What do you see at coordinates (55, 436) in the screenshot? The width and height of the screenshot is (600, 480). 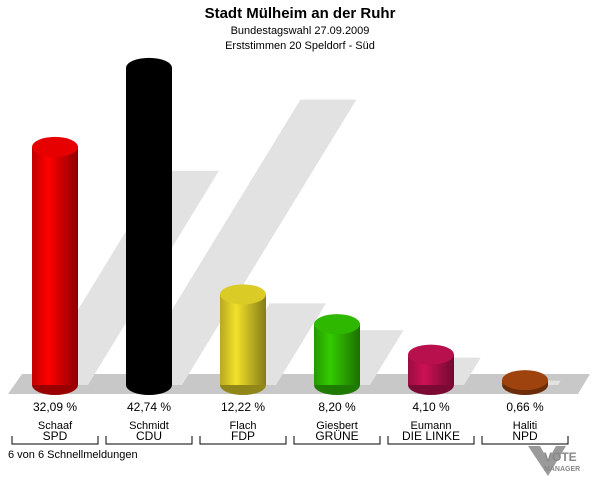 I see `x-tick-label: SPD` at bounding box center [55, 436].